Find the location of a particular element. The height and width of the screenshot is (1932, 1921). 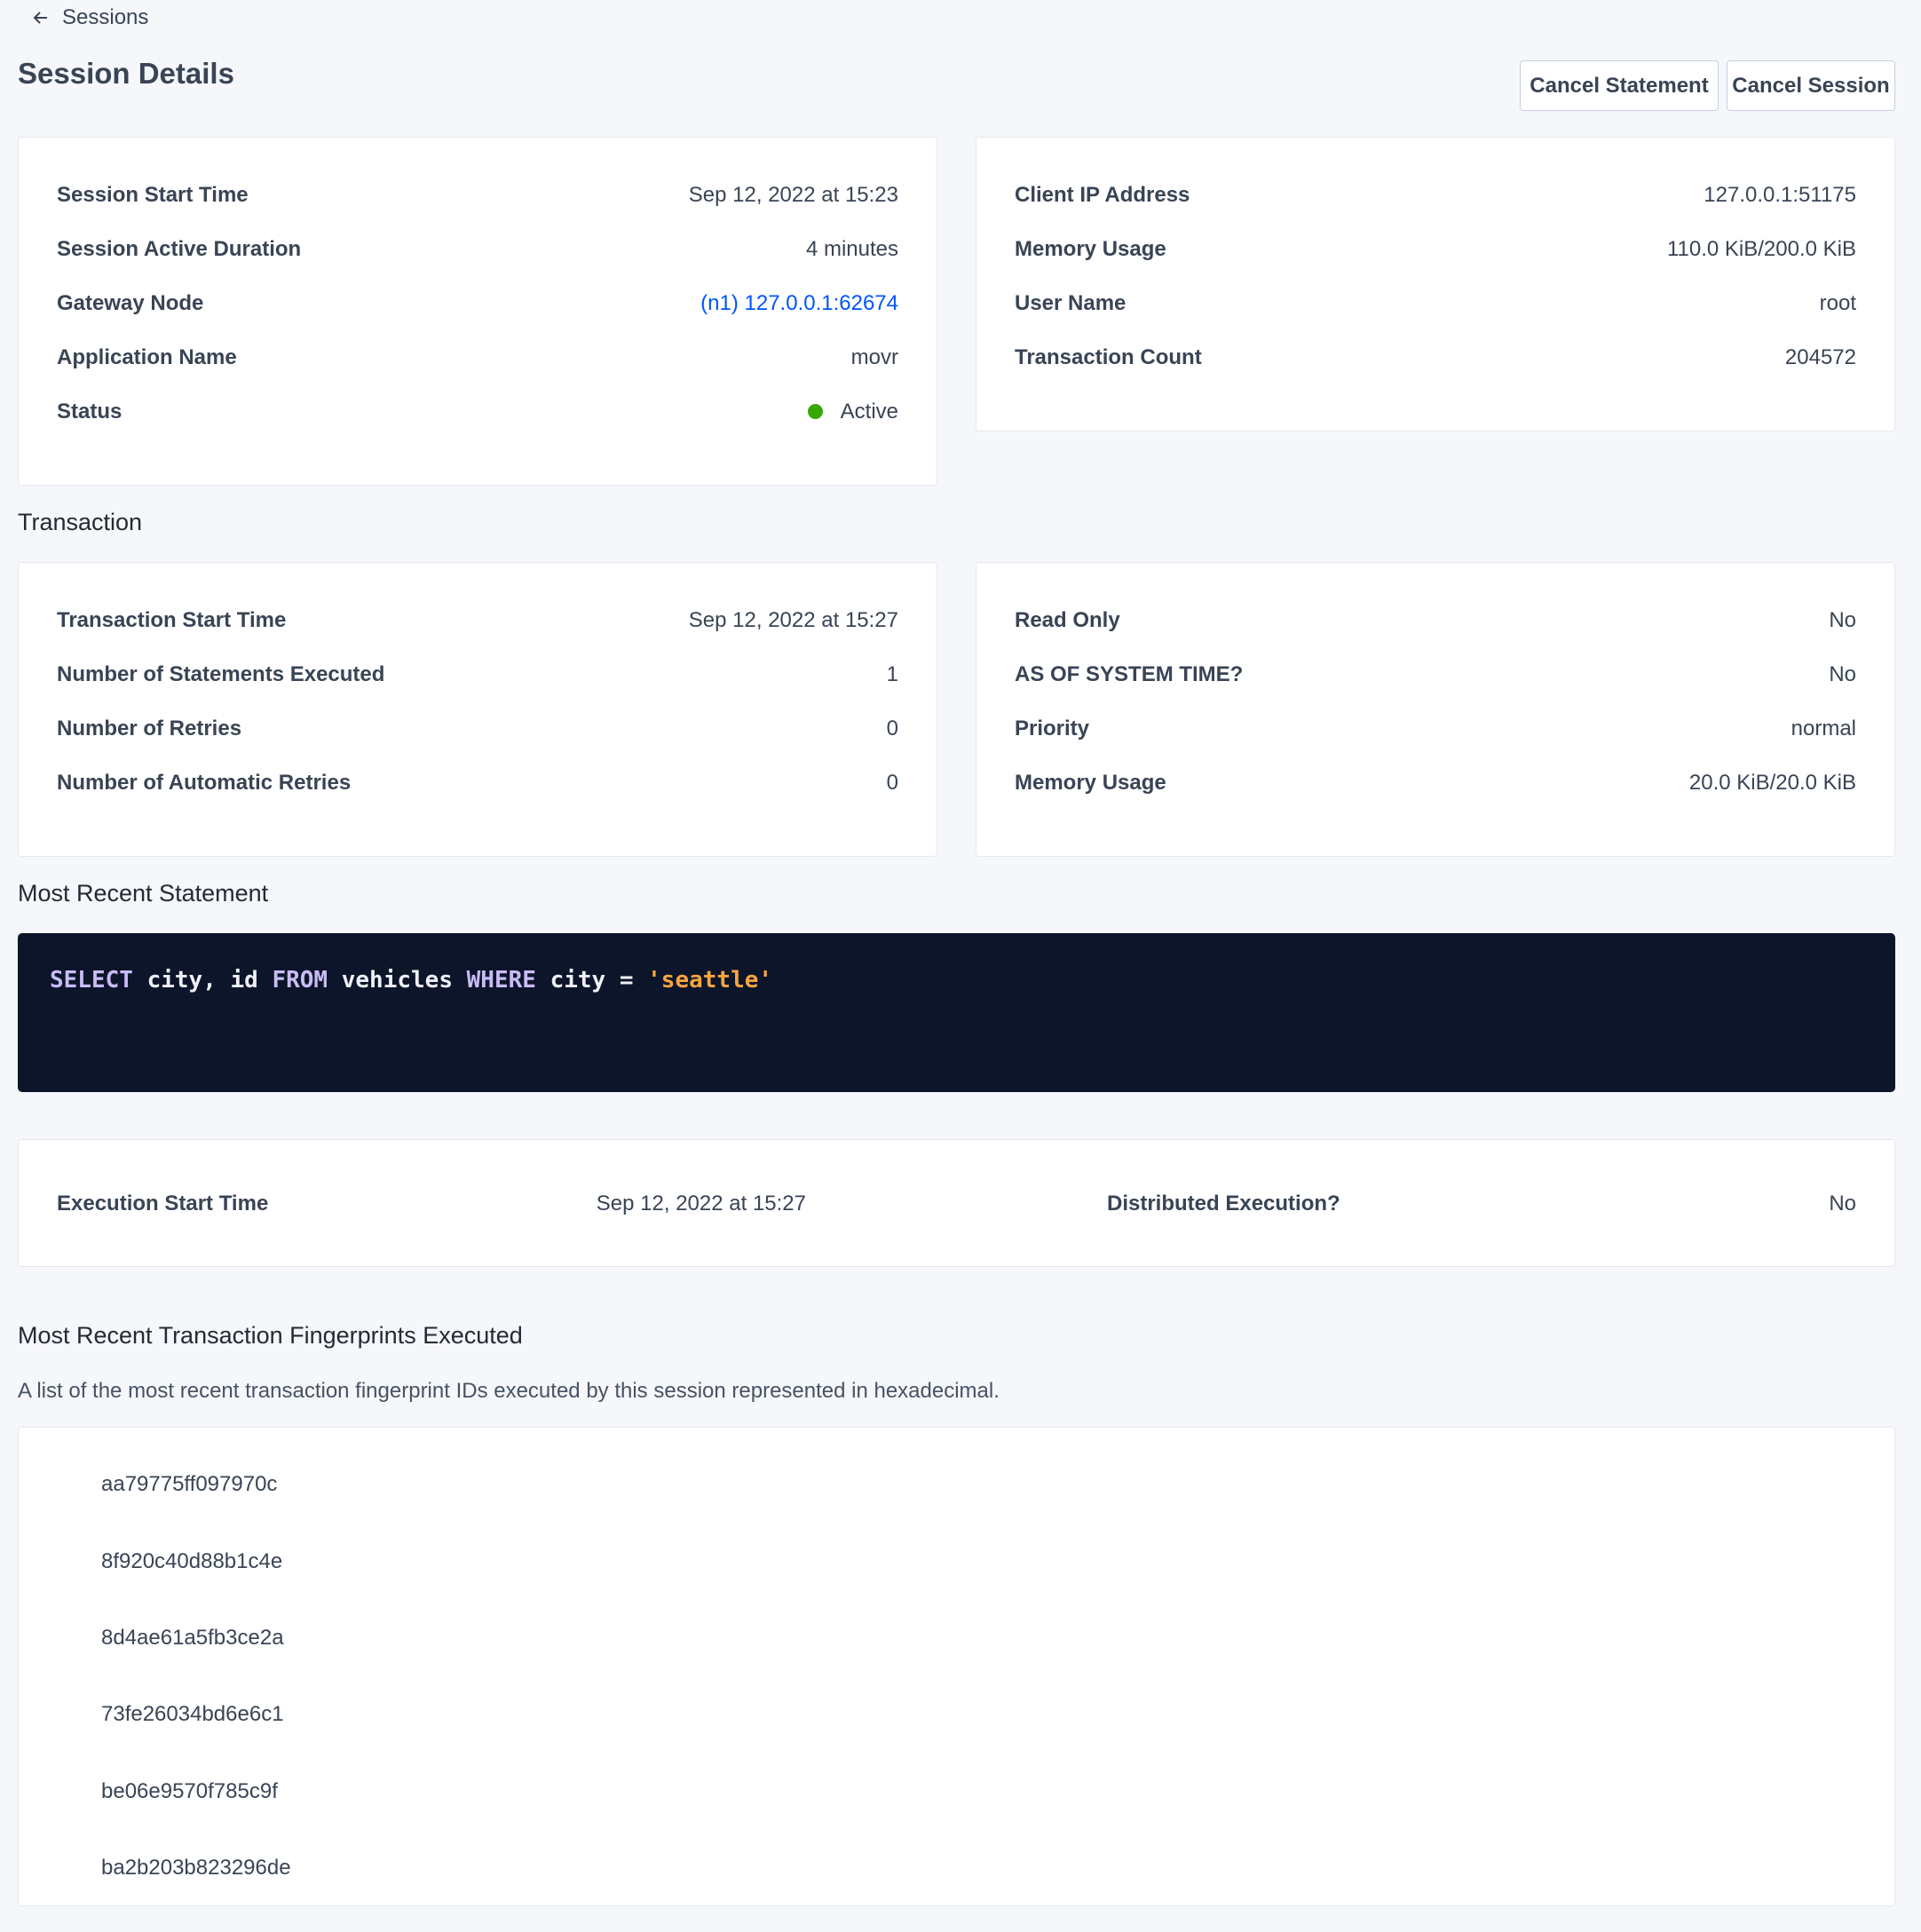

detail-row: Session Active Duration 4 minutes is located at coordinates (477, 249).